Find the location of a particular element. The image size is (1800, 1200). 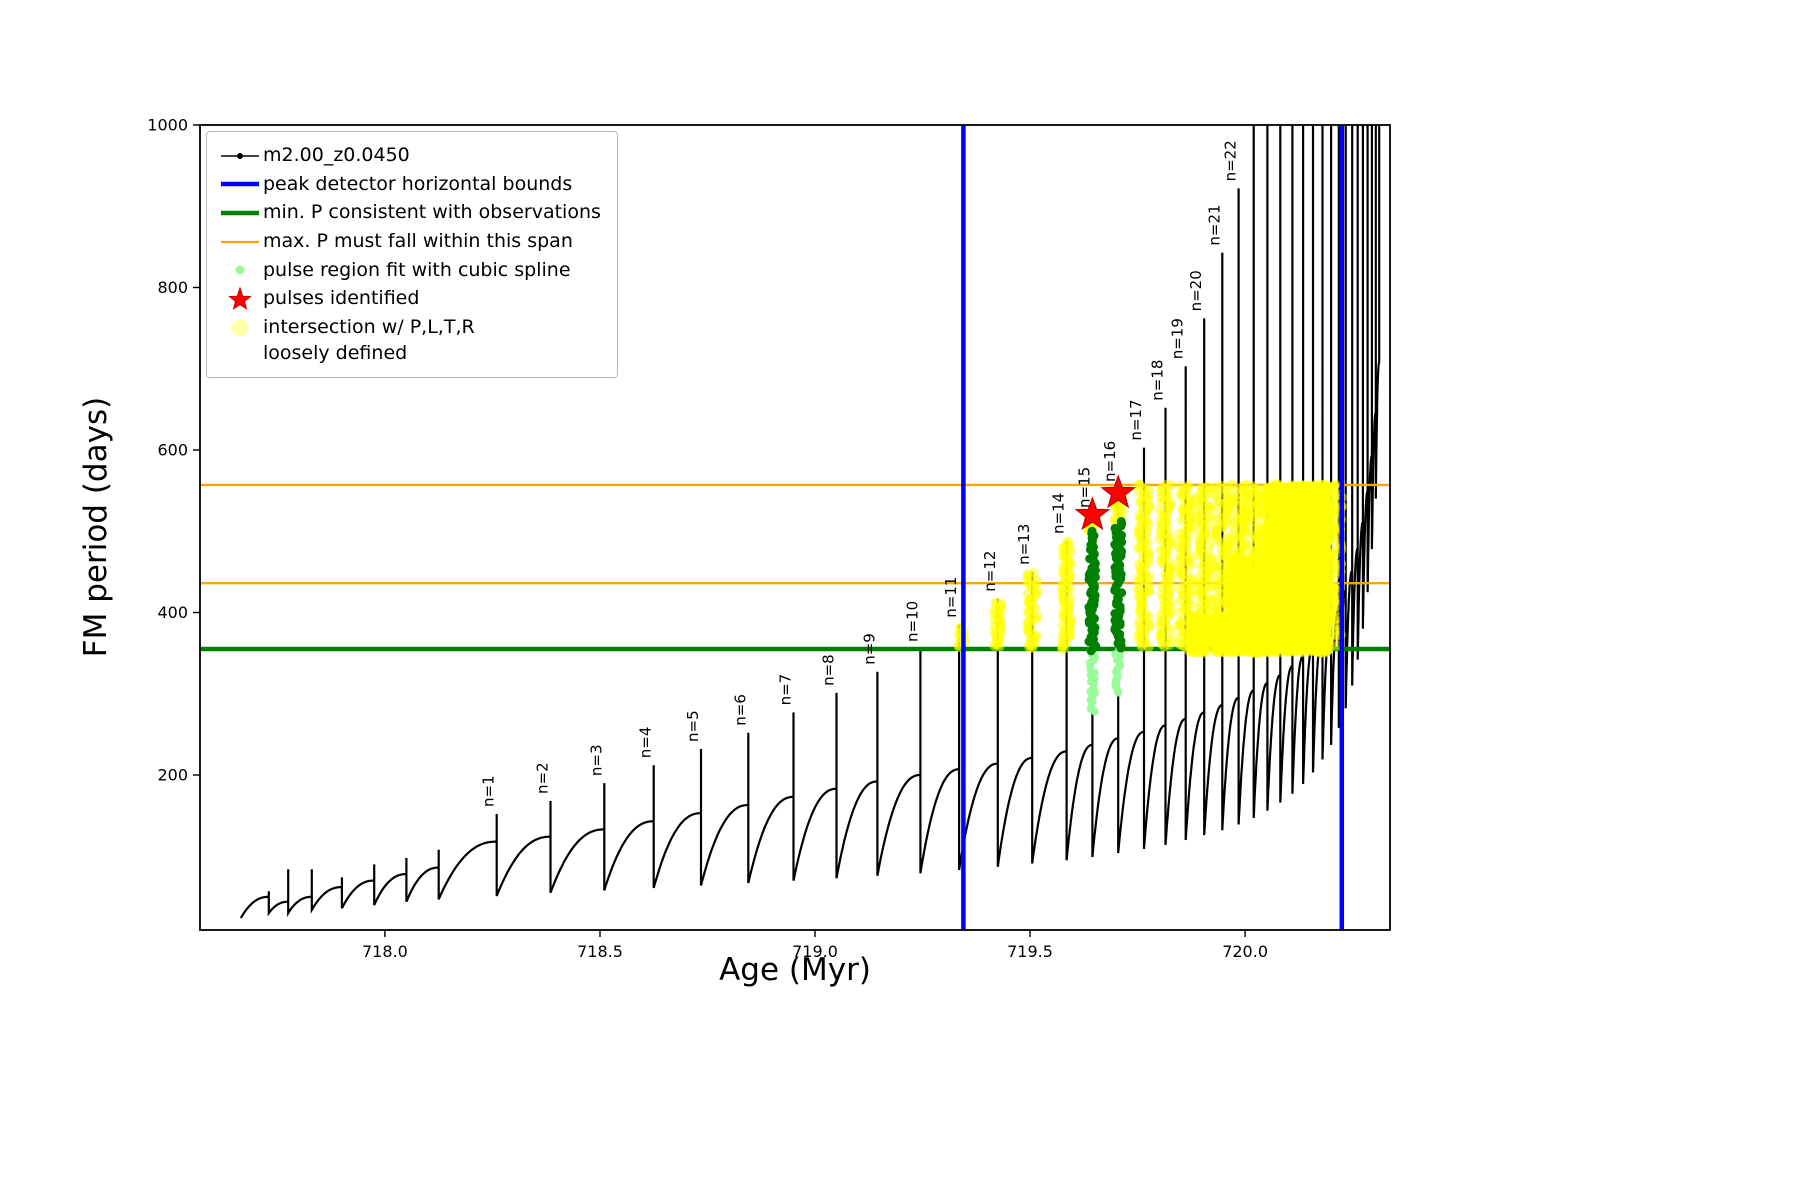

svg-text: n=22 is located at coordinates (1231, 160).